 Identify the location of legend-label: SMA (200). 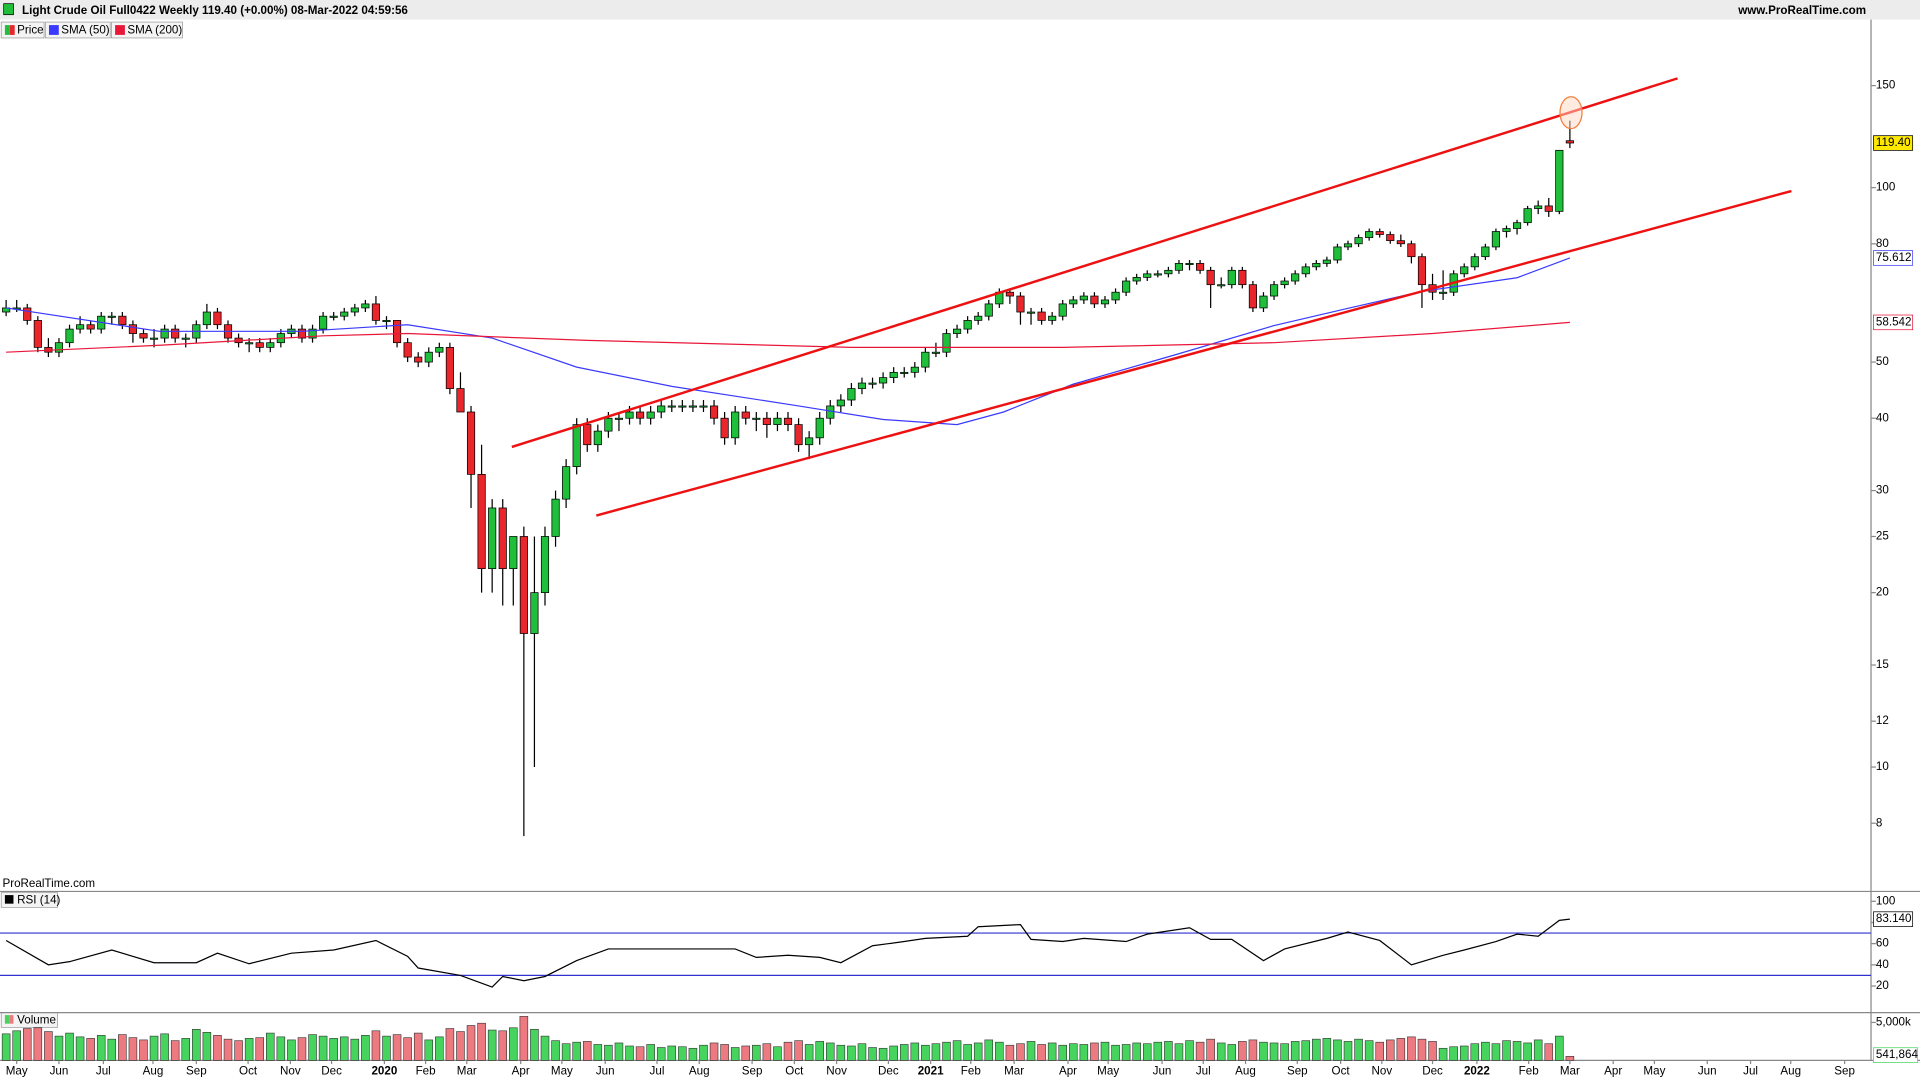
(154, 30).